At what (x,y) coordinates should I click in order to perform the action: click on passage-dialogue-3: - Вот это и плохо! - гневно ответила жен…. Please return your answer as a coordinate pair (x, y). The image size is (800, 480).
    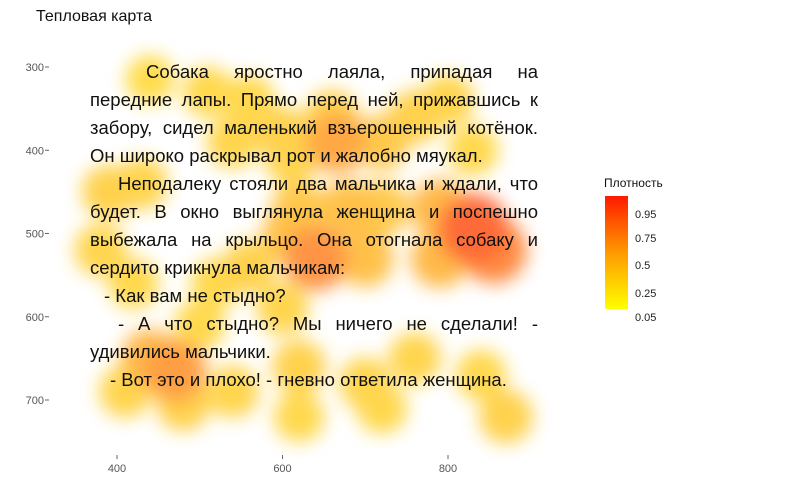
    Looking at the image, I should click on (308, 379).